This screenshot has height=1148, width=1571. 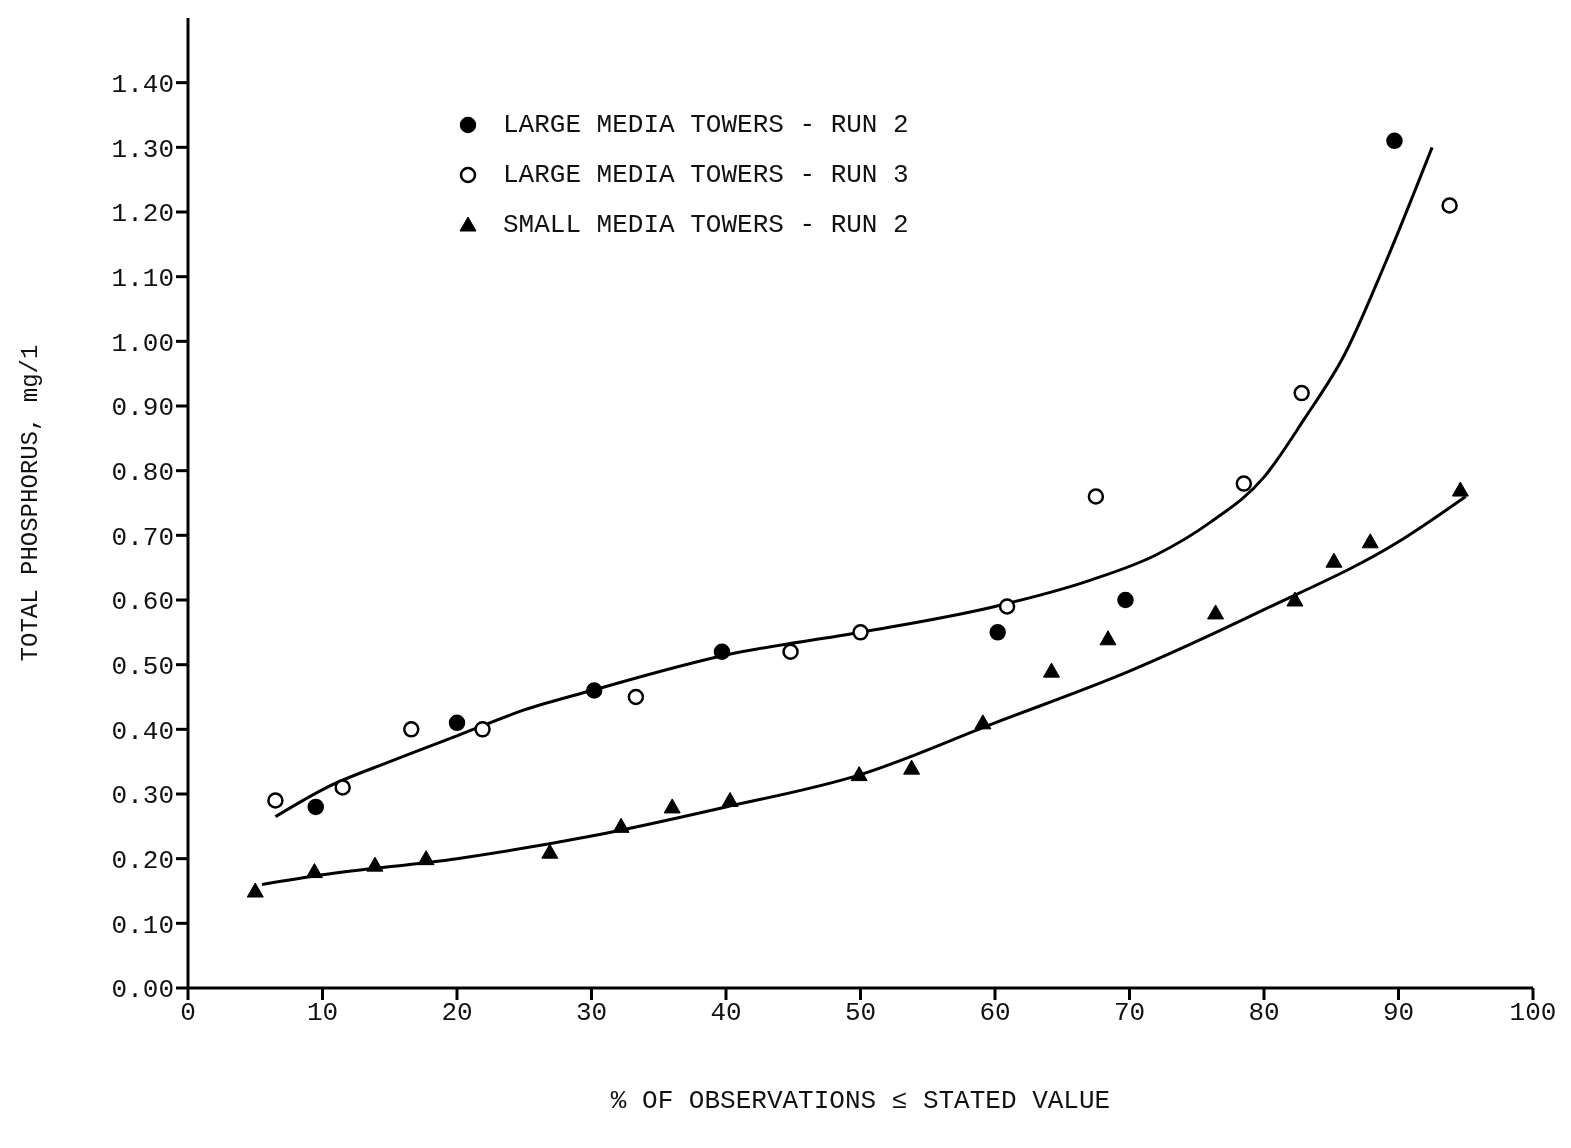 What do you see at coordinates (706, 225) in the screenshot?
I see `legend-label: SMALL MEDIA TOWERS - RUN 2` at bounding box center [706, 225].